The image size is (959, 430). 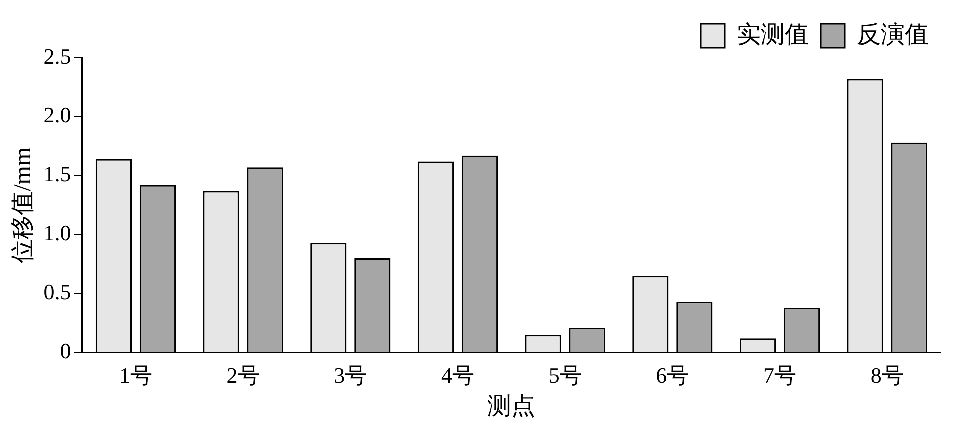 What do you see at coordinates (673, 375) in the screenshot?
I see `x-tick-label: 6号` at bounding box center [673, 375].